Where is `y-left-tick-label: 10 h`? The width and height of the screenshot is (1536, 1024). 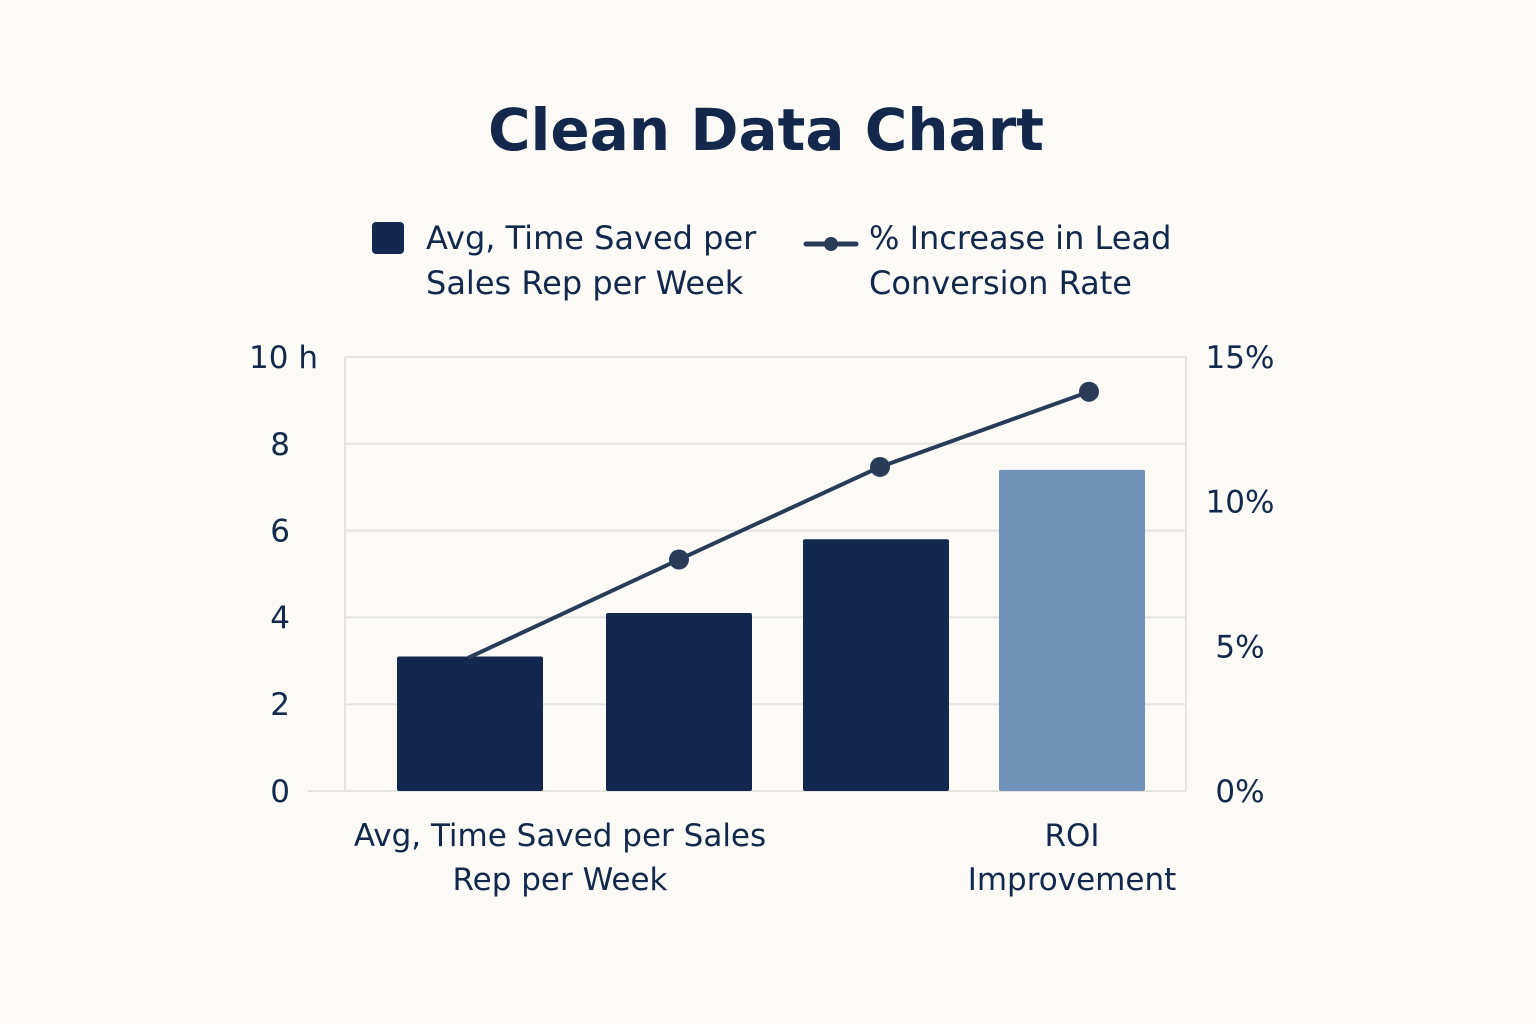
y-left-tick-label: 10 h is located at coordinates (283, 358).